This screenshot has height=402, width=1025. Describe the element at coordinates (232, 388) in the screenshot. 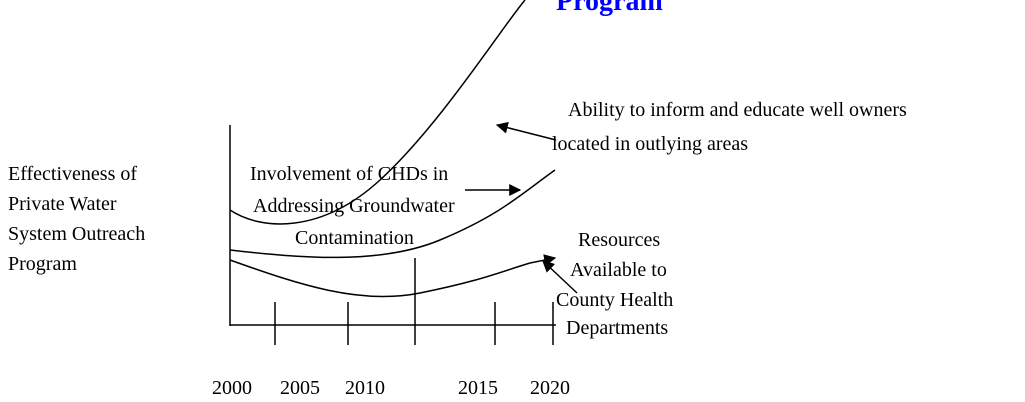

I see `x-label: 2000` at that location.